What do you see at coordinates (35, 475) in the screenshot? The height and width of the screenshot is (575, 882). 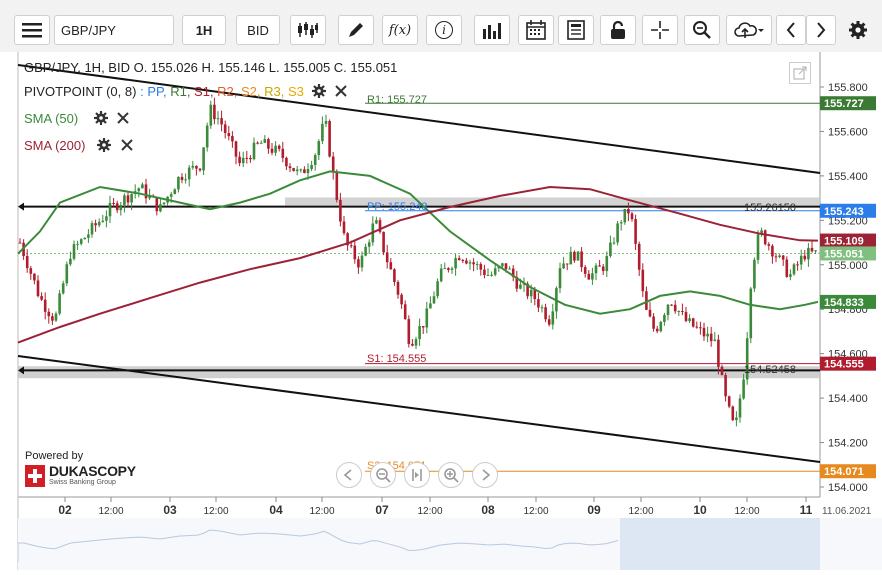 I see `swiss-cross-icon` at bounding box center [35, 475].